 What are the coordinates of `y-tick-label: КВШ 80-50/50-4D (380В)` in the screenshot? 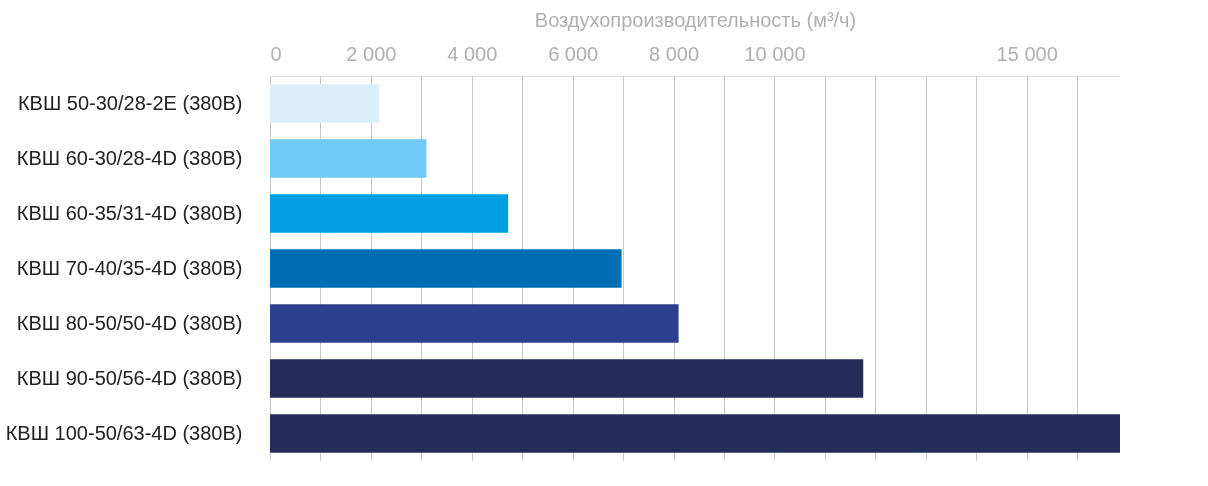 It's located at (129, 322).